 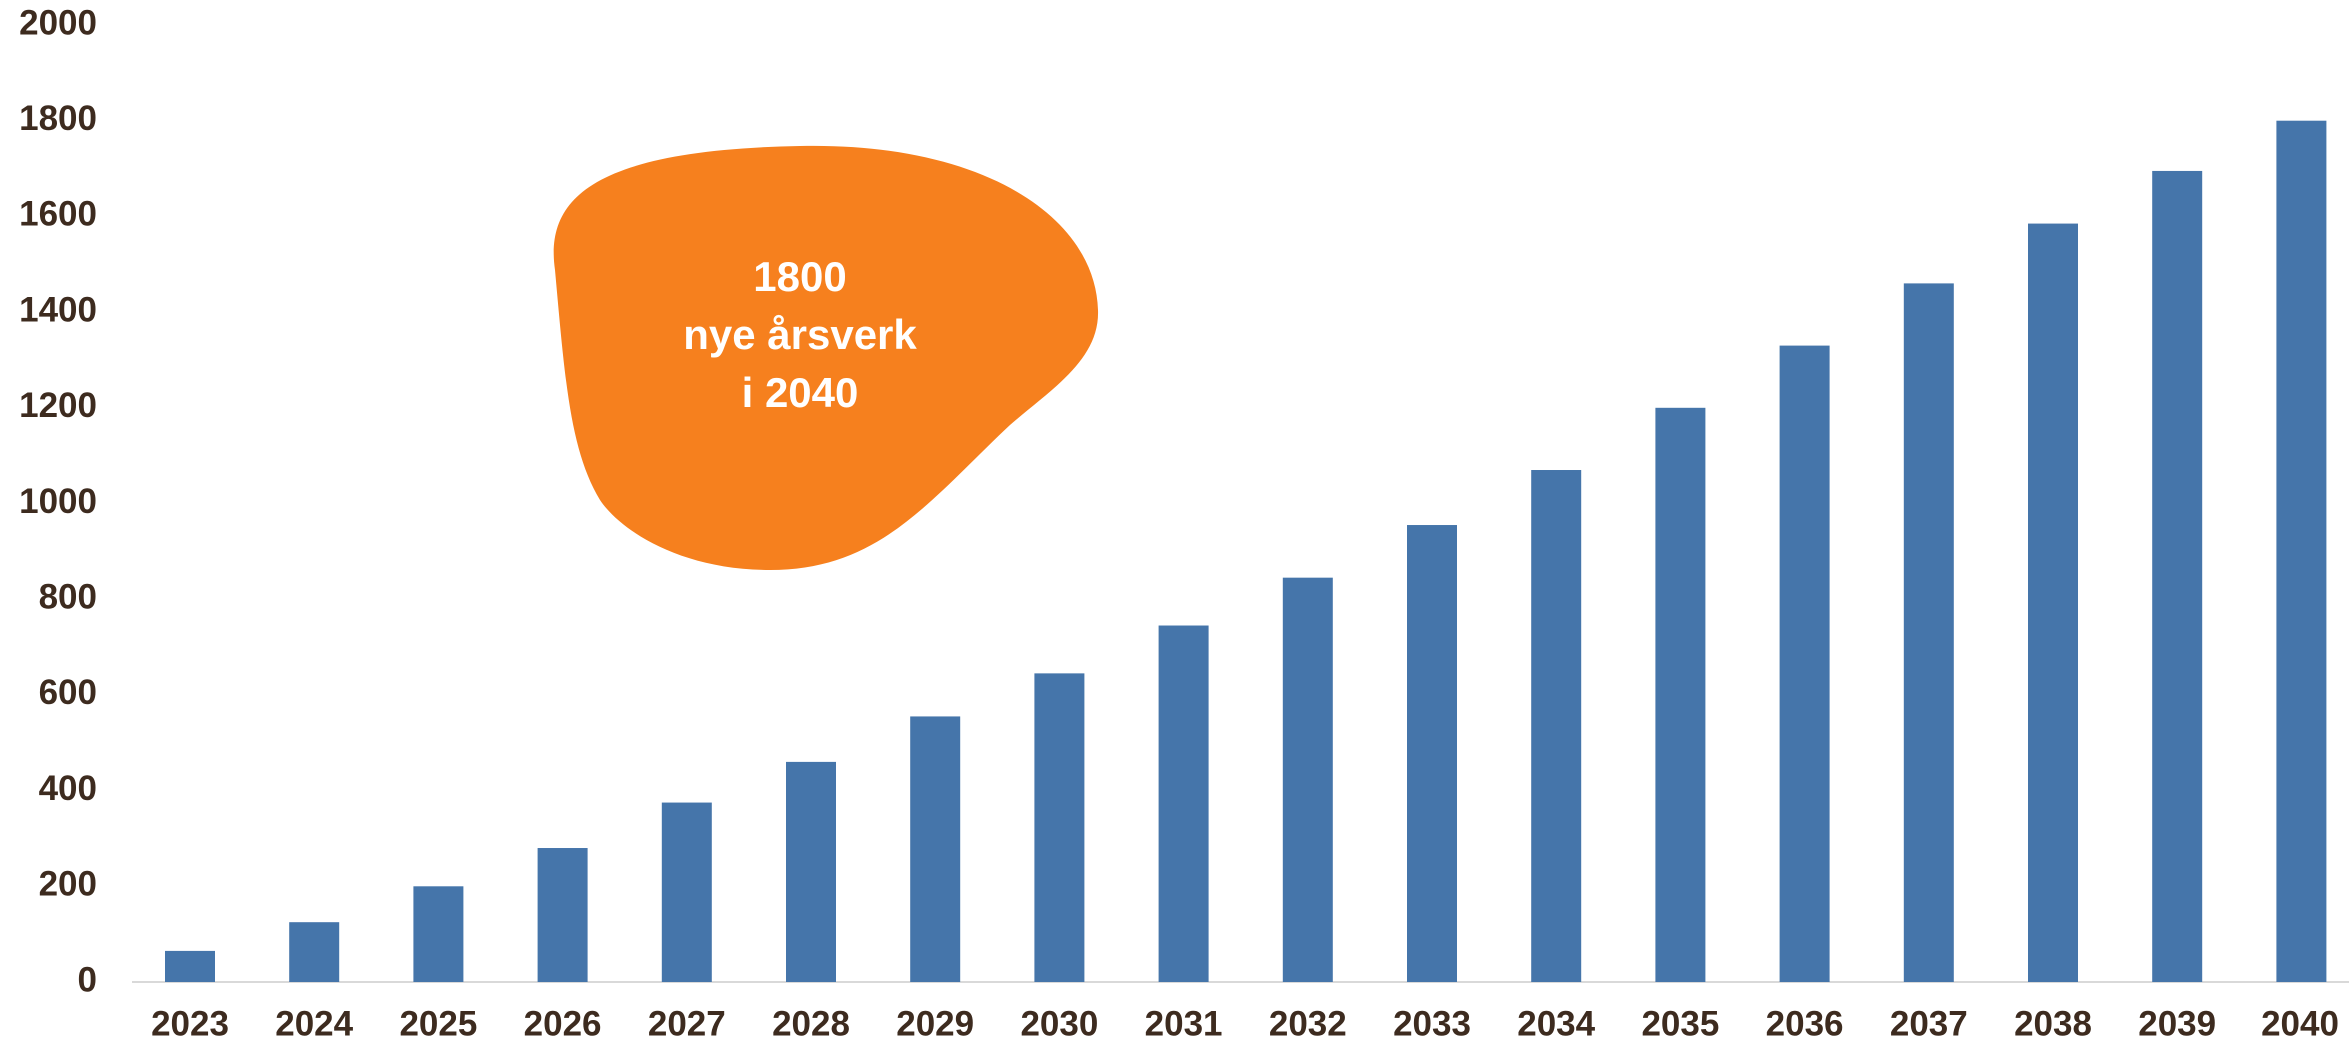 I want to click on annotation-text: i 2040, so click(x=800, y=392).